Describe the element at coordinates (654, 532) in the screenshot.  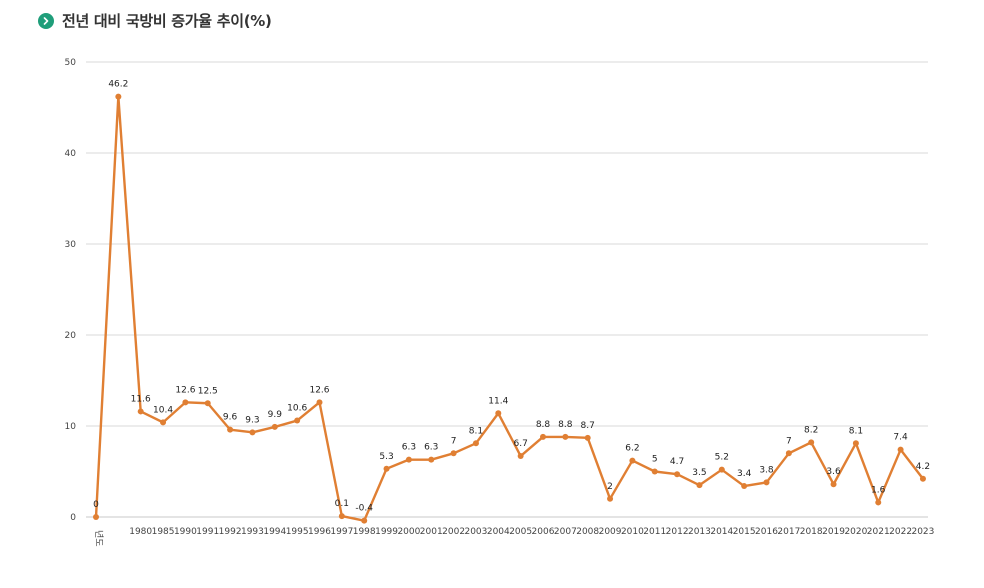
I see `x-tick-label-25: 2011` at that location.